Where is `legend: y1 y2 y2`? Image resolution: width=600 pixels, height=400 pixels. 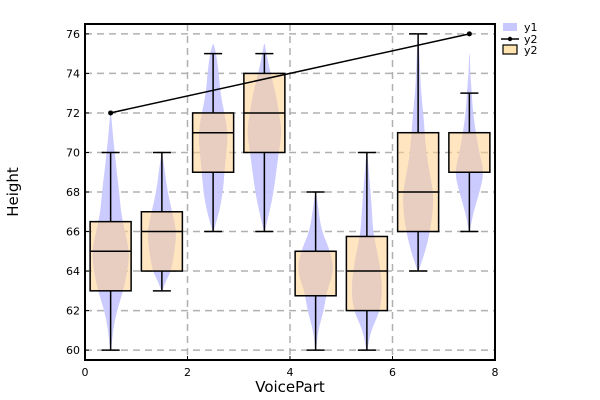
legend: y1 y2 y2 is located at coordinates (519, 39).